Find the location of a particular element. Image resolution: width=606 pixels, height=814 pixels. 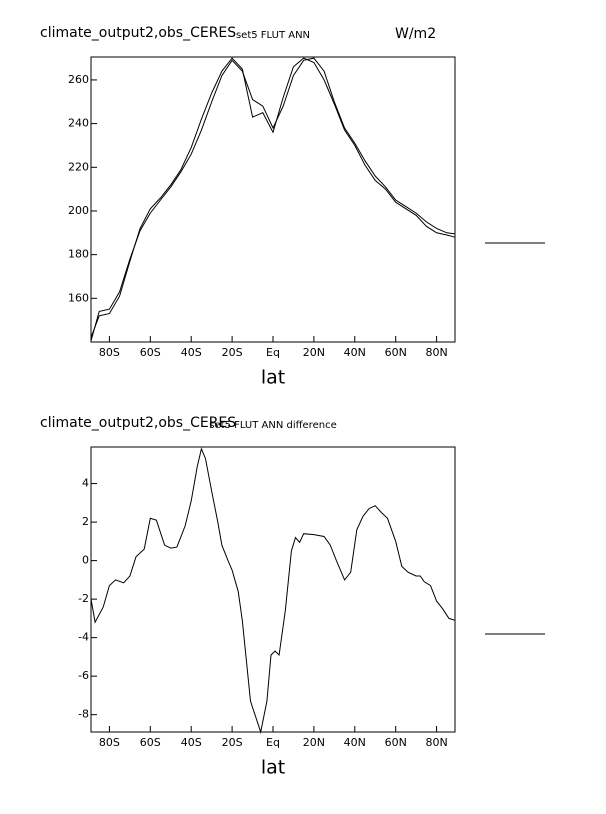

y-tick-label: 220 is located at coordinates (78, 166).